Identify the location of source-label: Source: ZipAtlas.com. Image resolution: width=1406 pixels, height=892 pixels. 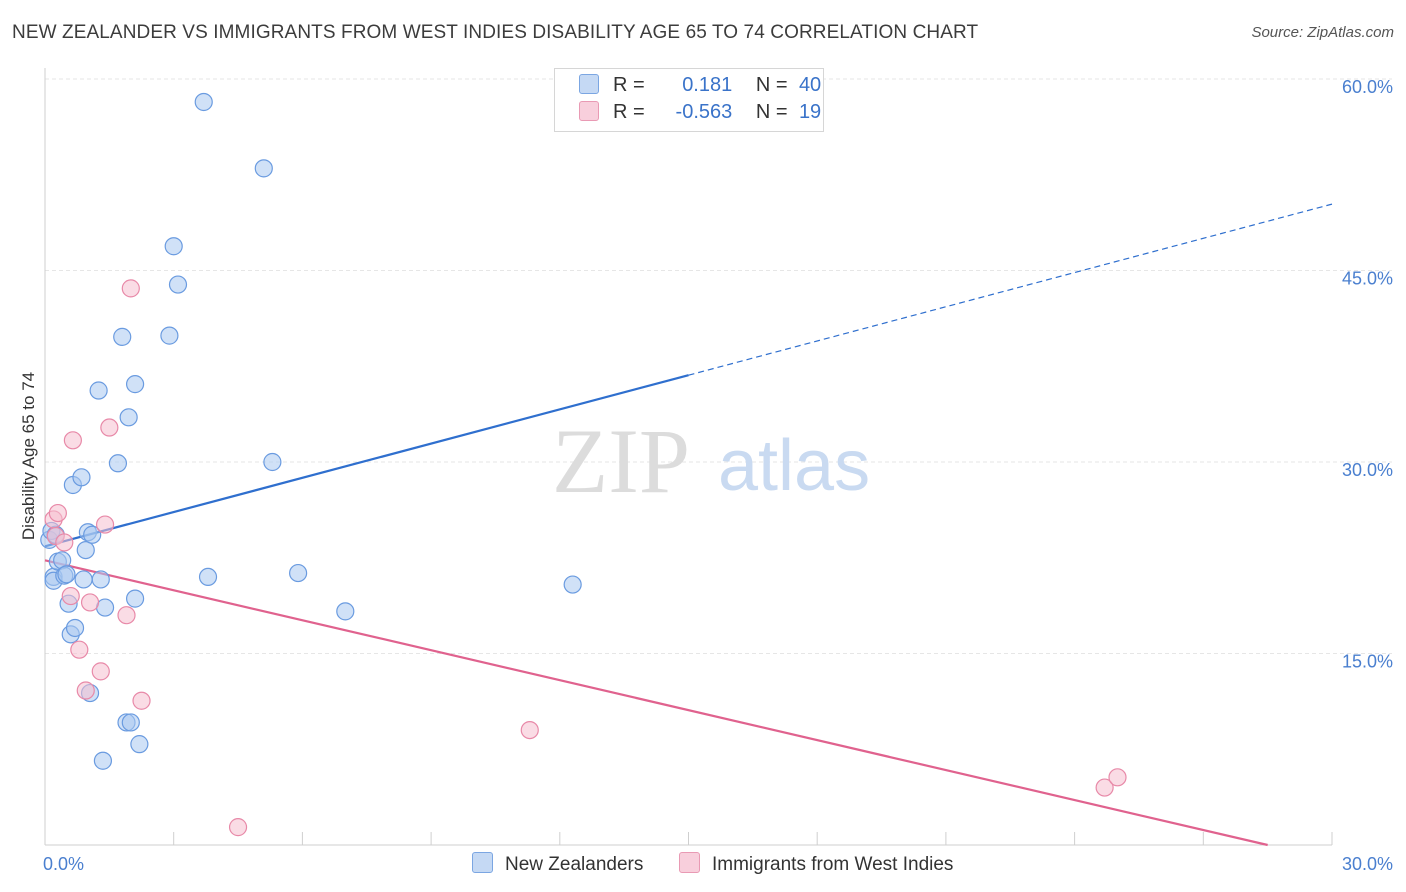
(1322, 32).